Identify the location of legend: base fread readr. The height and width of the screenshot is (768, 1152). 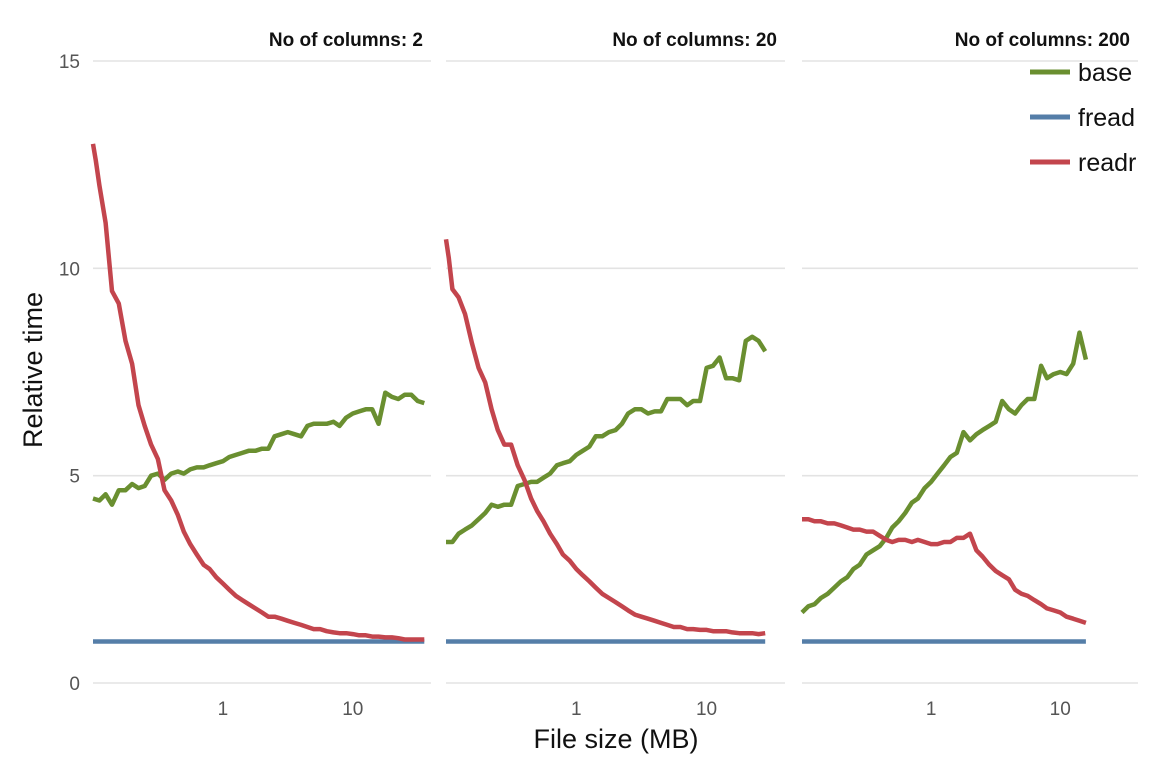
(1083, 118).